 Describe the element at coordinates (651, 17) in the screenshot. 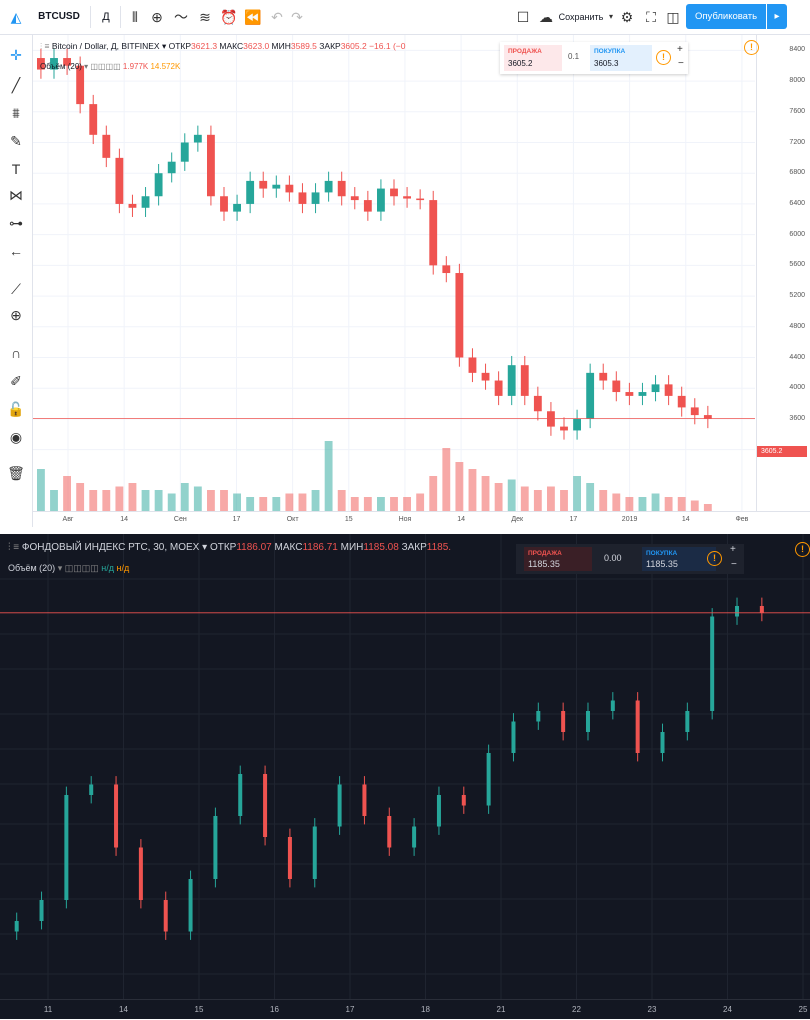

I see `fullscreen-icon: ⛶` at that location.